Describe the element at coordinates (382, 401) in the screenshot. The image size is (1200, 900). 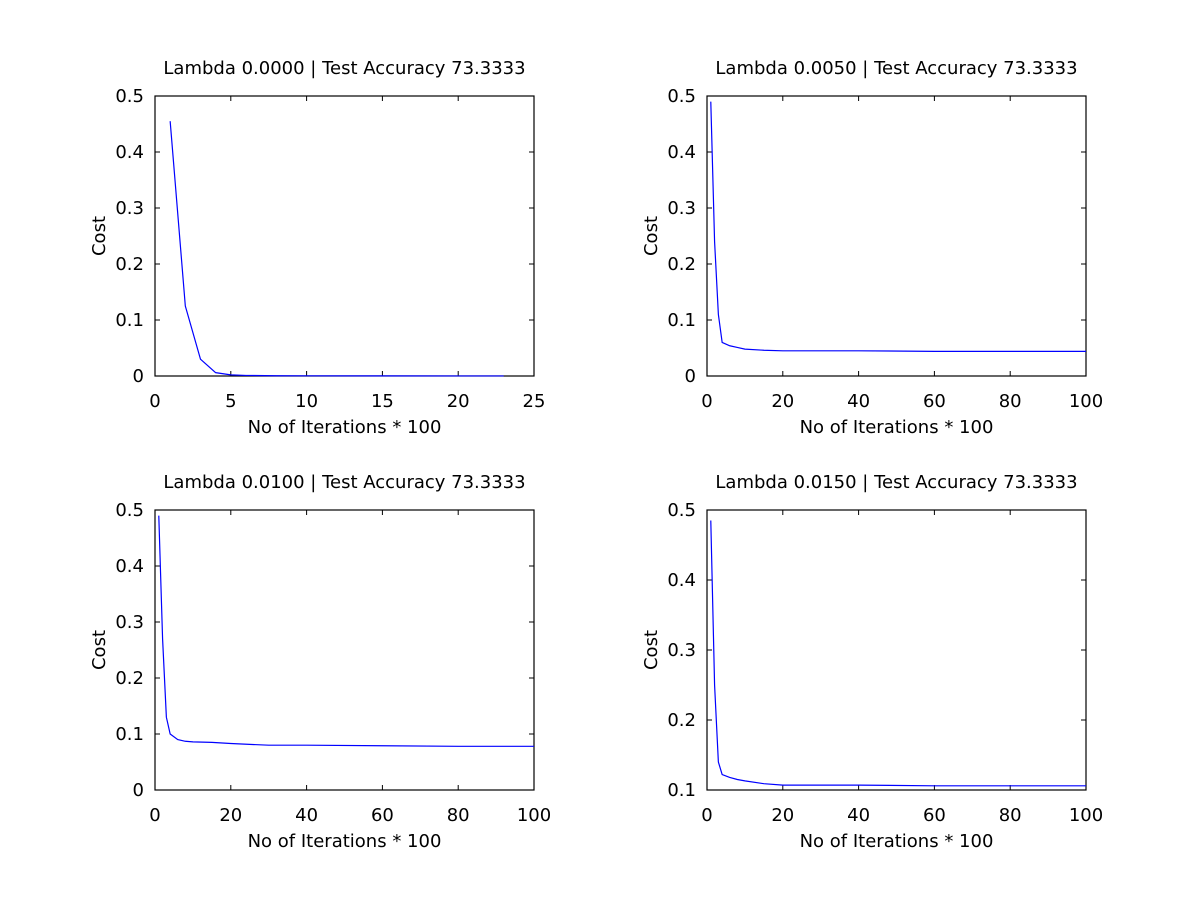
I see `x-tick-label: 15` at that location.